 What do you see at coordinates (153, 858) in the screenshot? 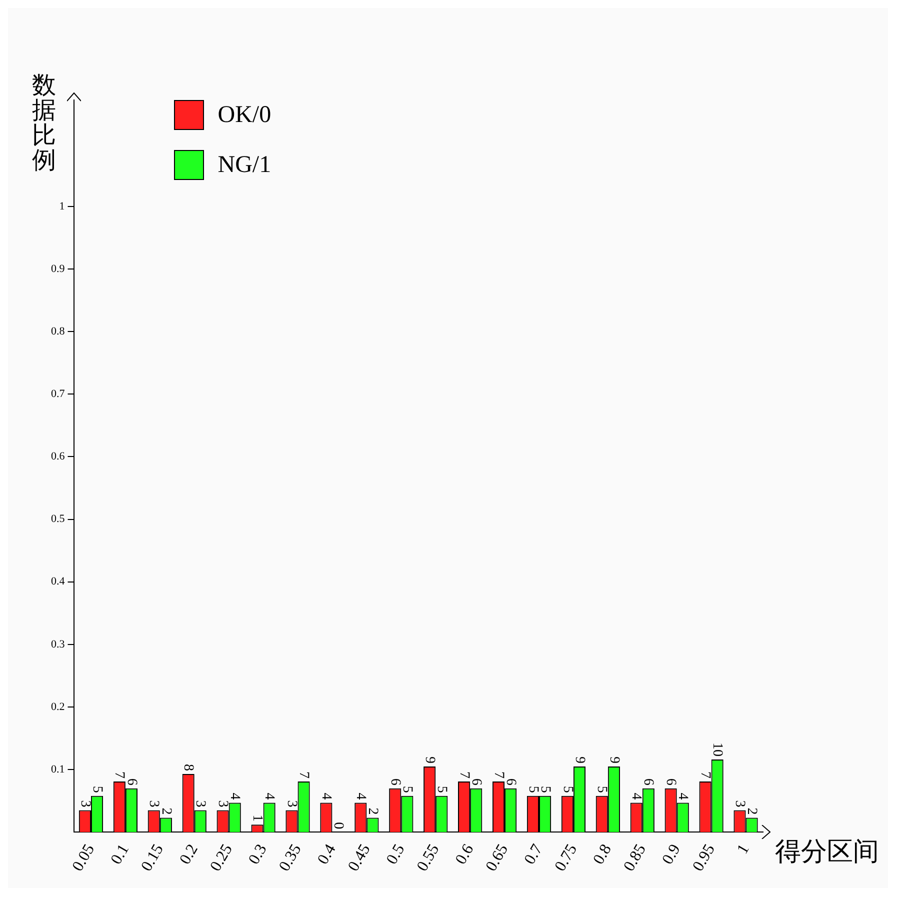
I see `x-tick-label: 0.15` at bounding box center [153, 858].